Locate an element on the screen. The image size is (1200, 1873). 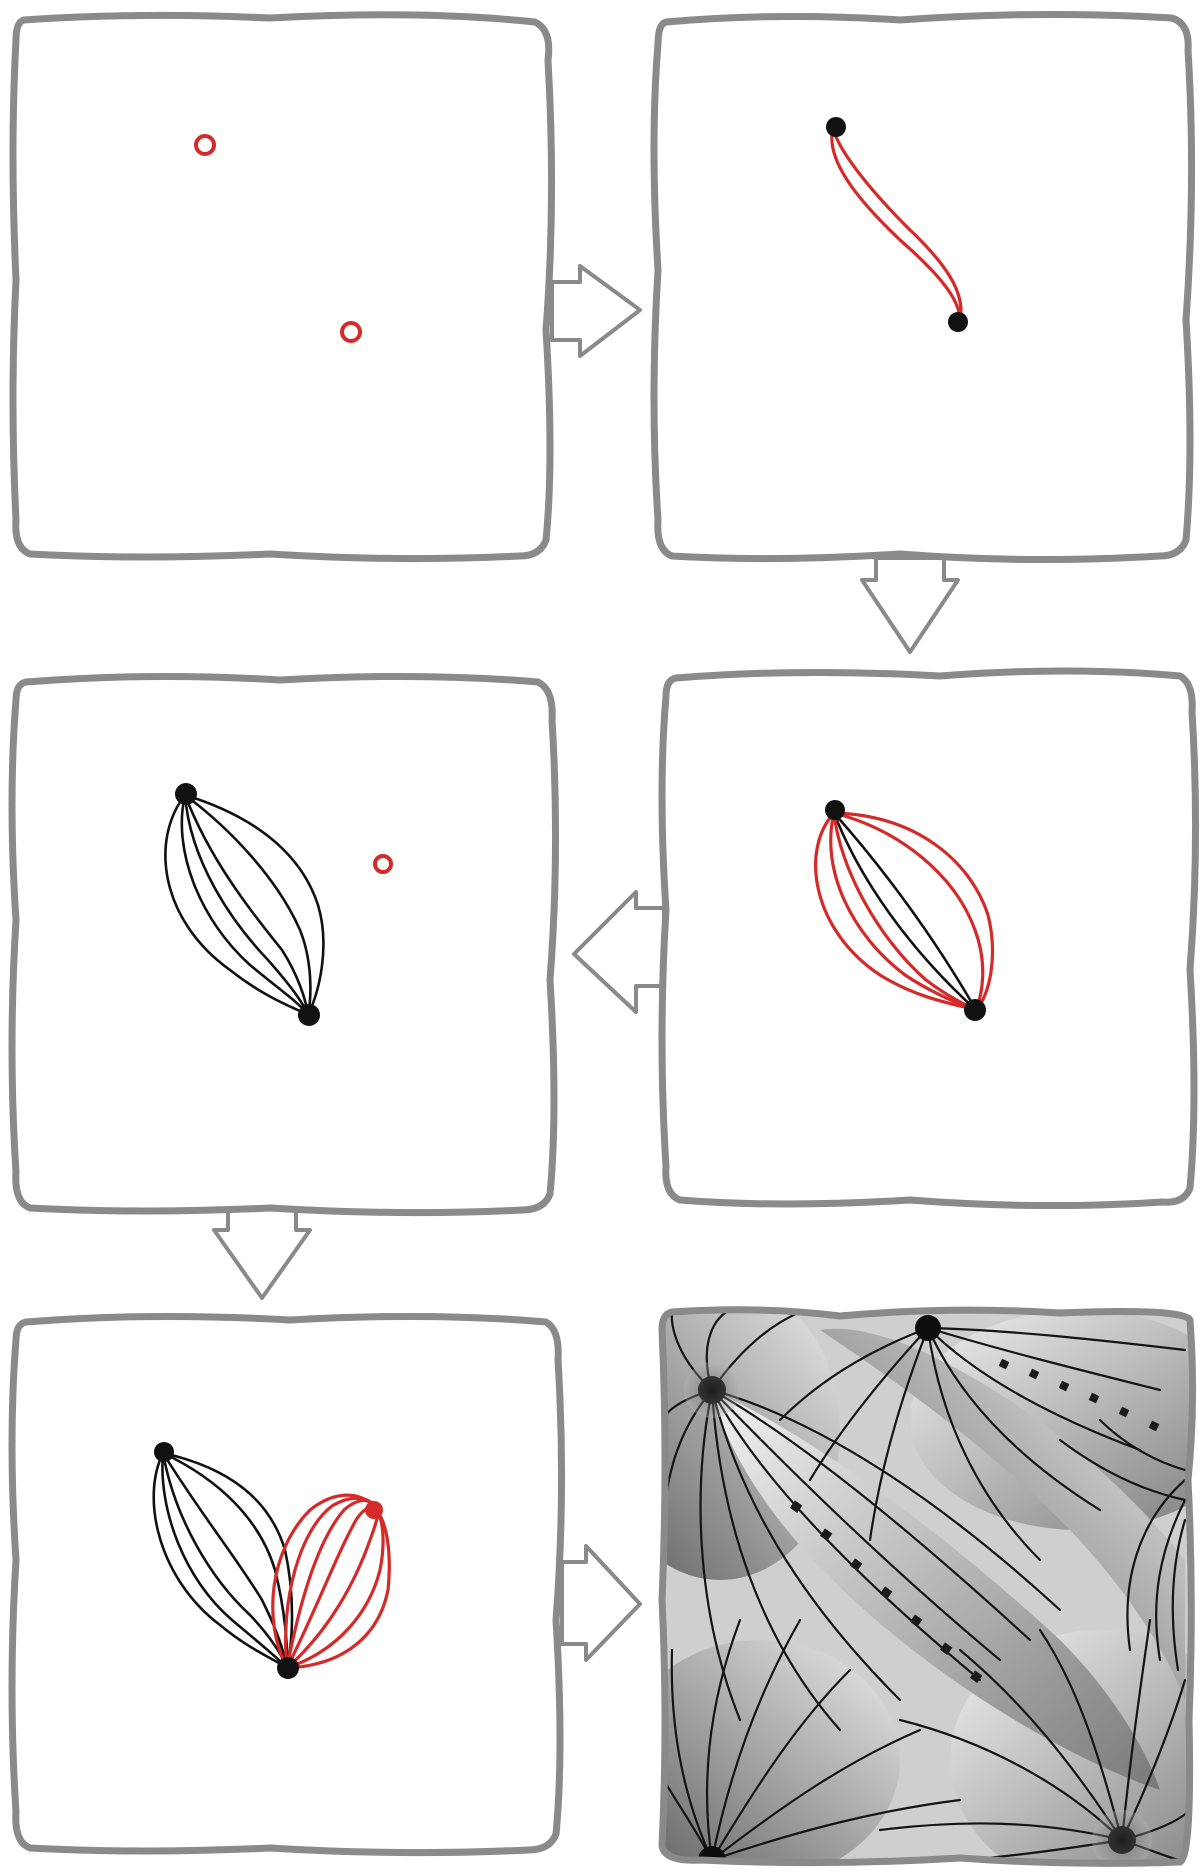
s-curve-red-outer is located at coordinates (896, 224).